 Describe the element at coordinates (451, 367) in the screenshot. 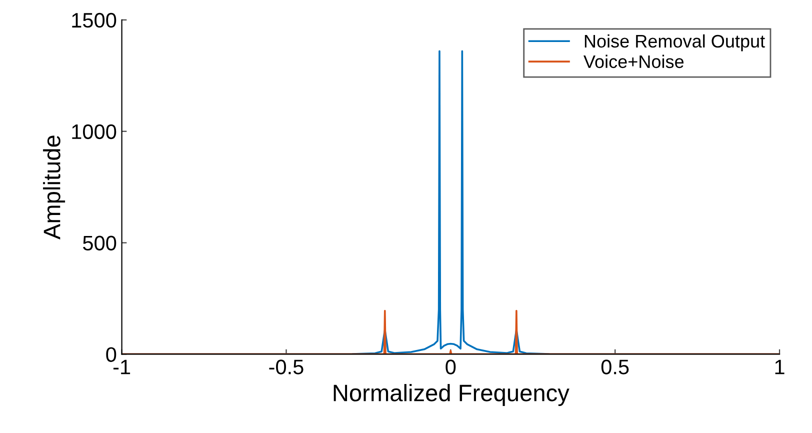

I see `x-tick-label: 0` at that location.